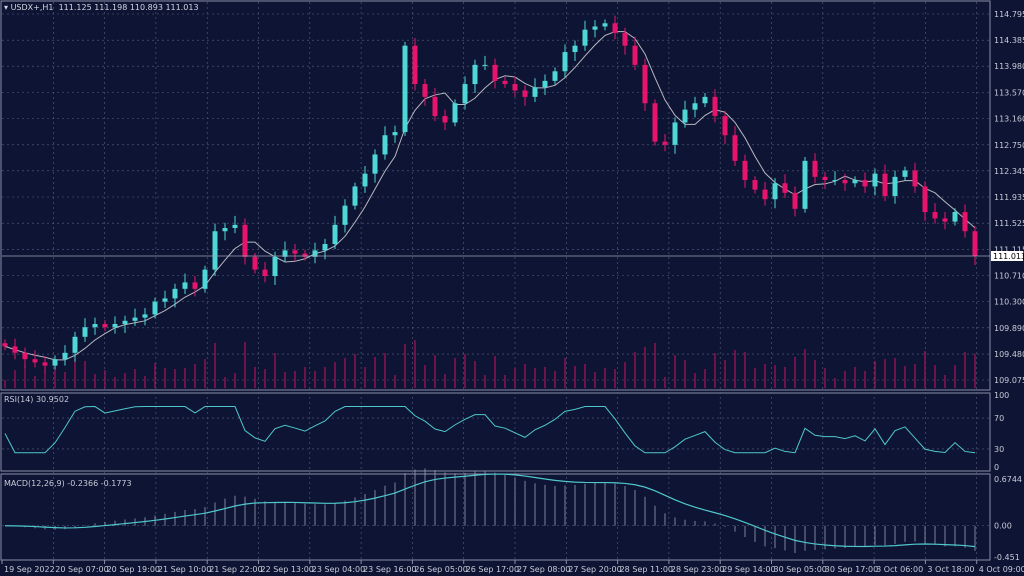  What do you see at coordinates (68, 483) in the screenshot?
I see `macd-label: MACD(12,26,9) -0.2366 -0.1773` at bounding box center [68, 483].